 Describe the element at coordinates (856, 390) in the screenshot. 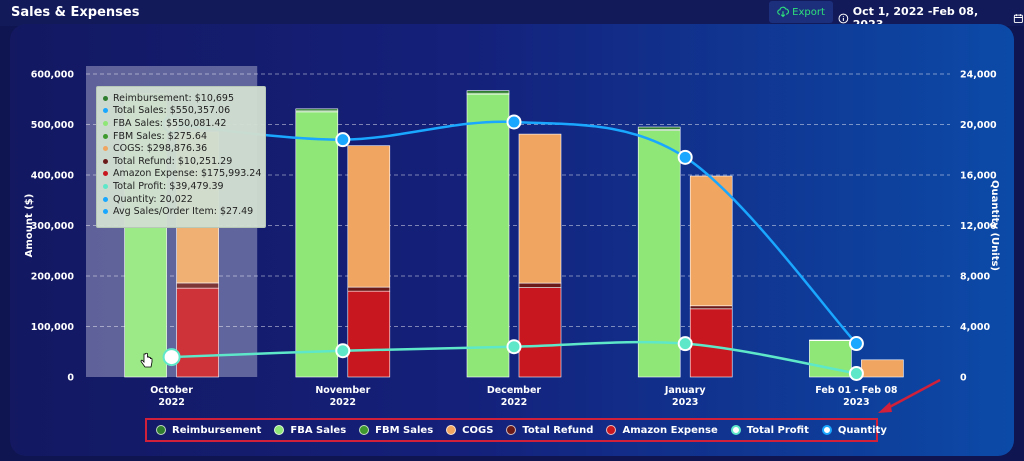

I see `x-tick-label: Feb 01 - Feb 08` at that location.